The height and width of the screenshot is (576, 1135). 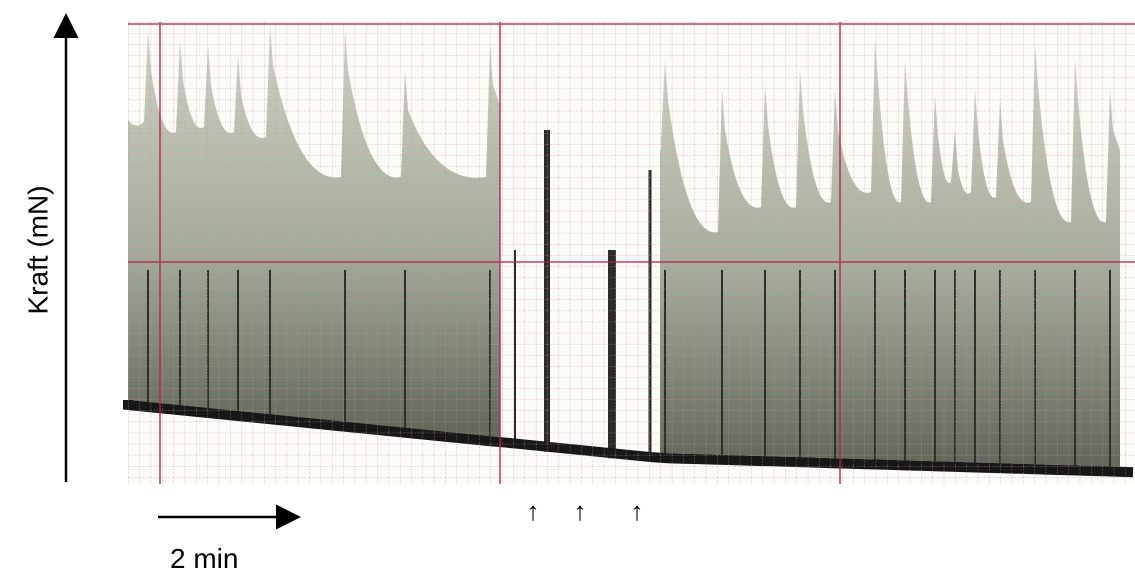 What do you see at coordinates (204, 558) in the screenshot?
I see `scale-label: 2 min` at bounding box center [204, 558].